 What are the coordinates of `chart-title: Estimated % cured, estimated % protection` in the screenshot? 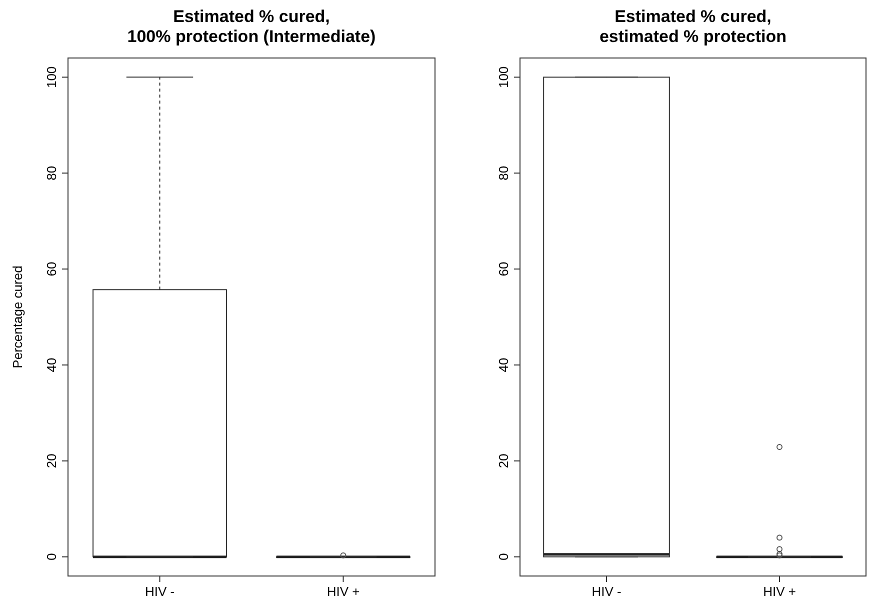 It's located at (693, 26).